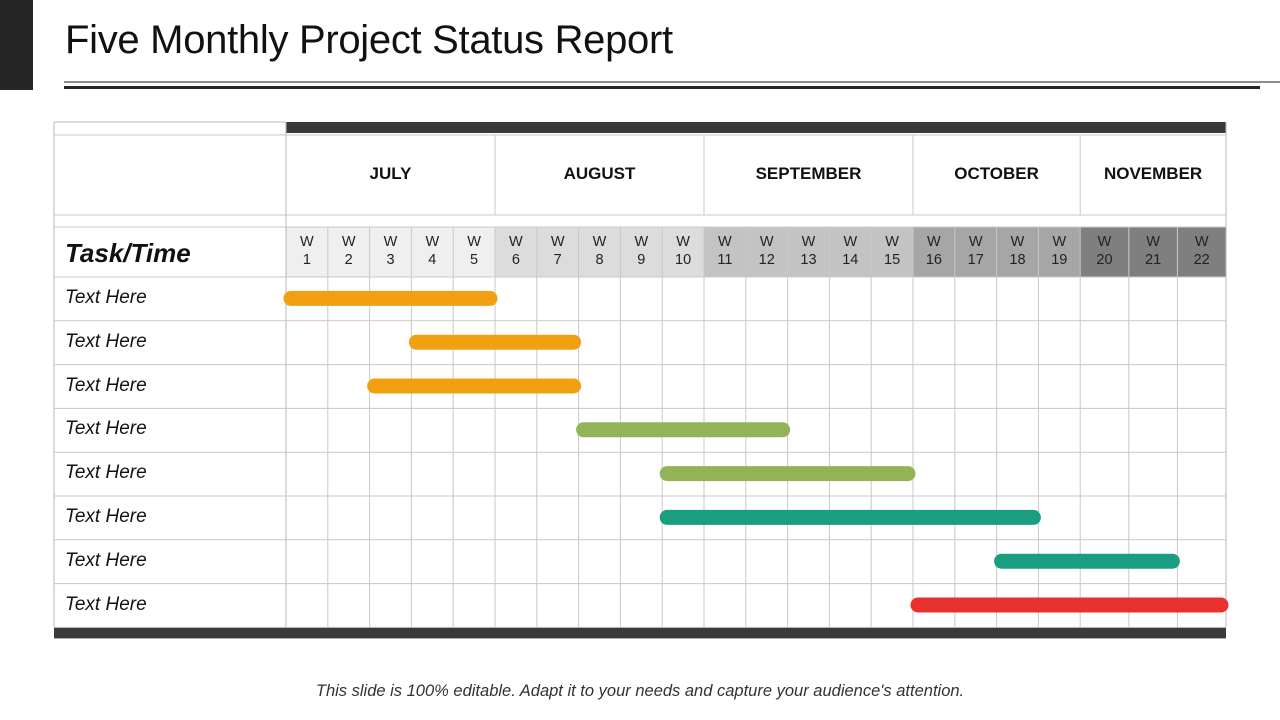 This screenshot has width=1280, height=720. Describe the element at coordinates (128, 253) in the screenshot. I see `task-time-header: Task/Time` at that location.